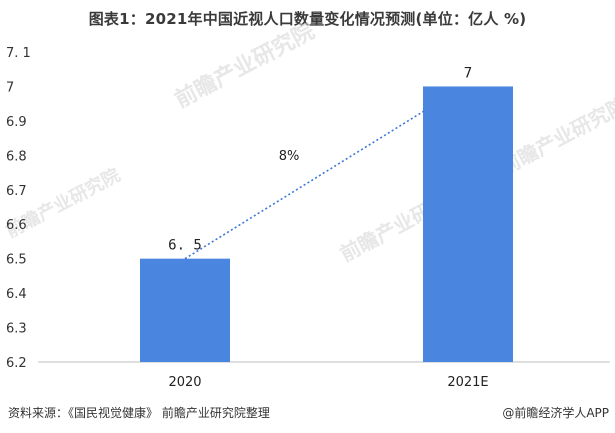 This screenshot has width=615, height=433. What do you see at coordinates (139, 413) in the screenshot?
I see `source-note: 资料来源：《国民视觉健康》 前瞻产业研究院整理` at bounding box center [139, 413].